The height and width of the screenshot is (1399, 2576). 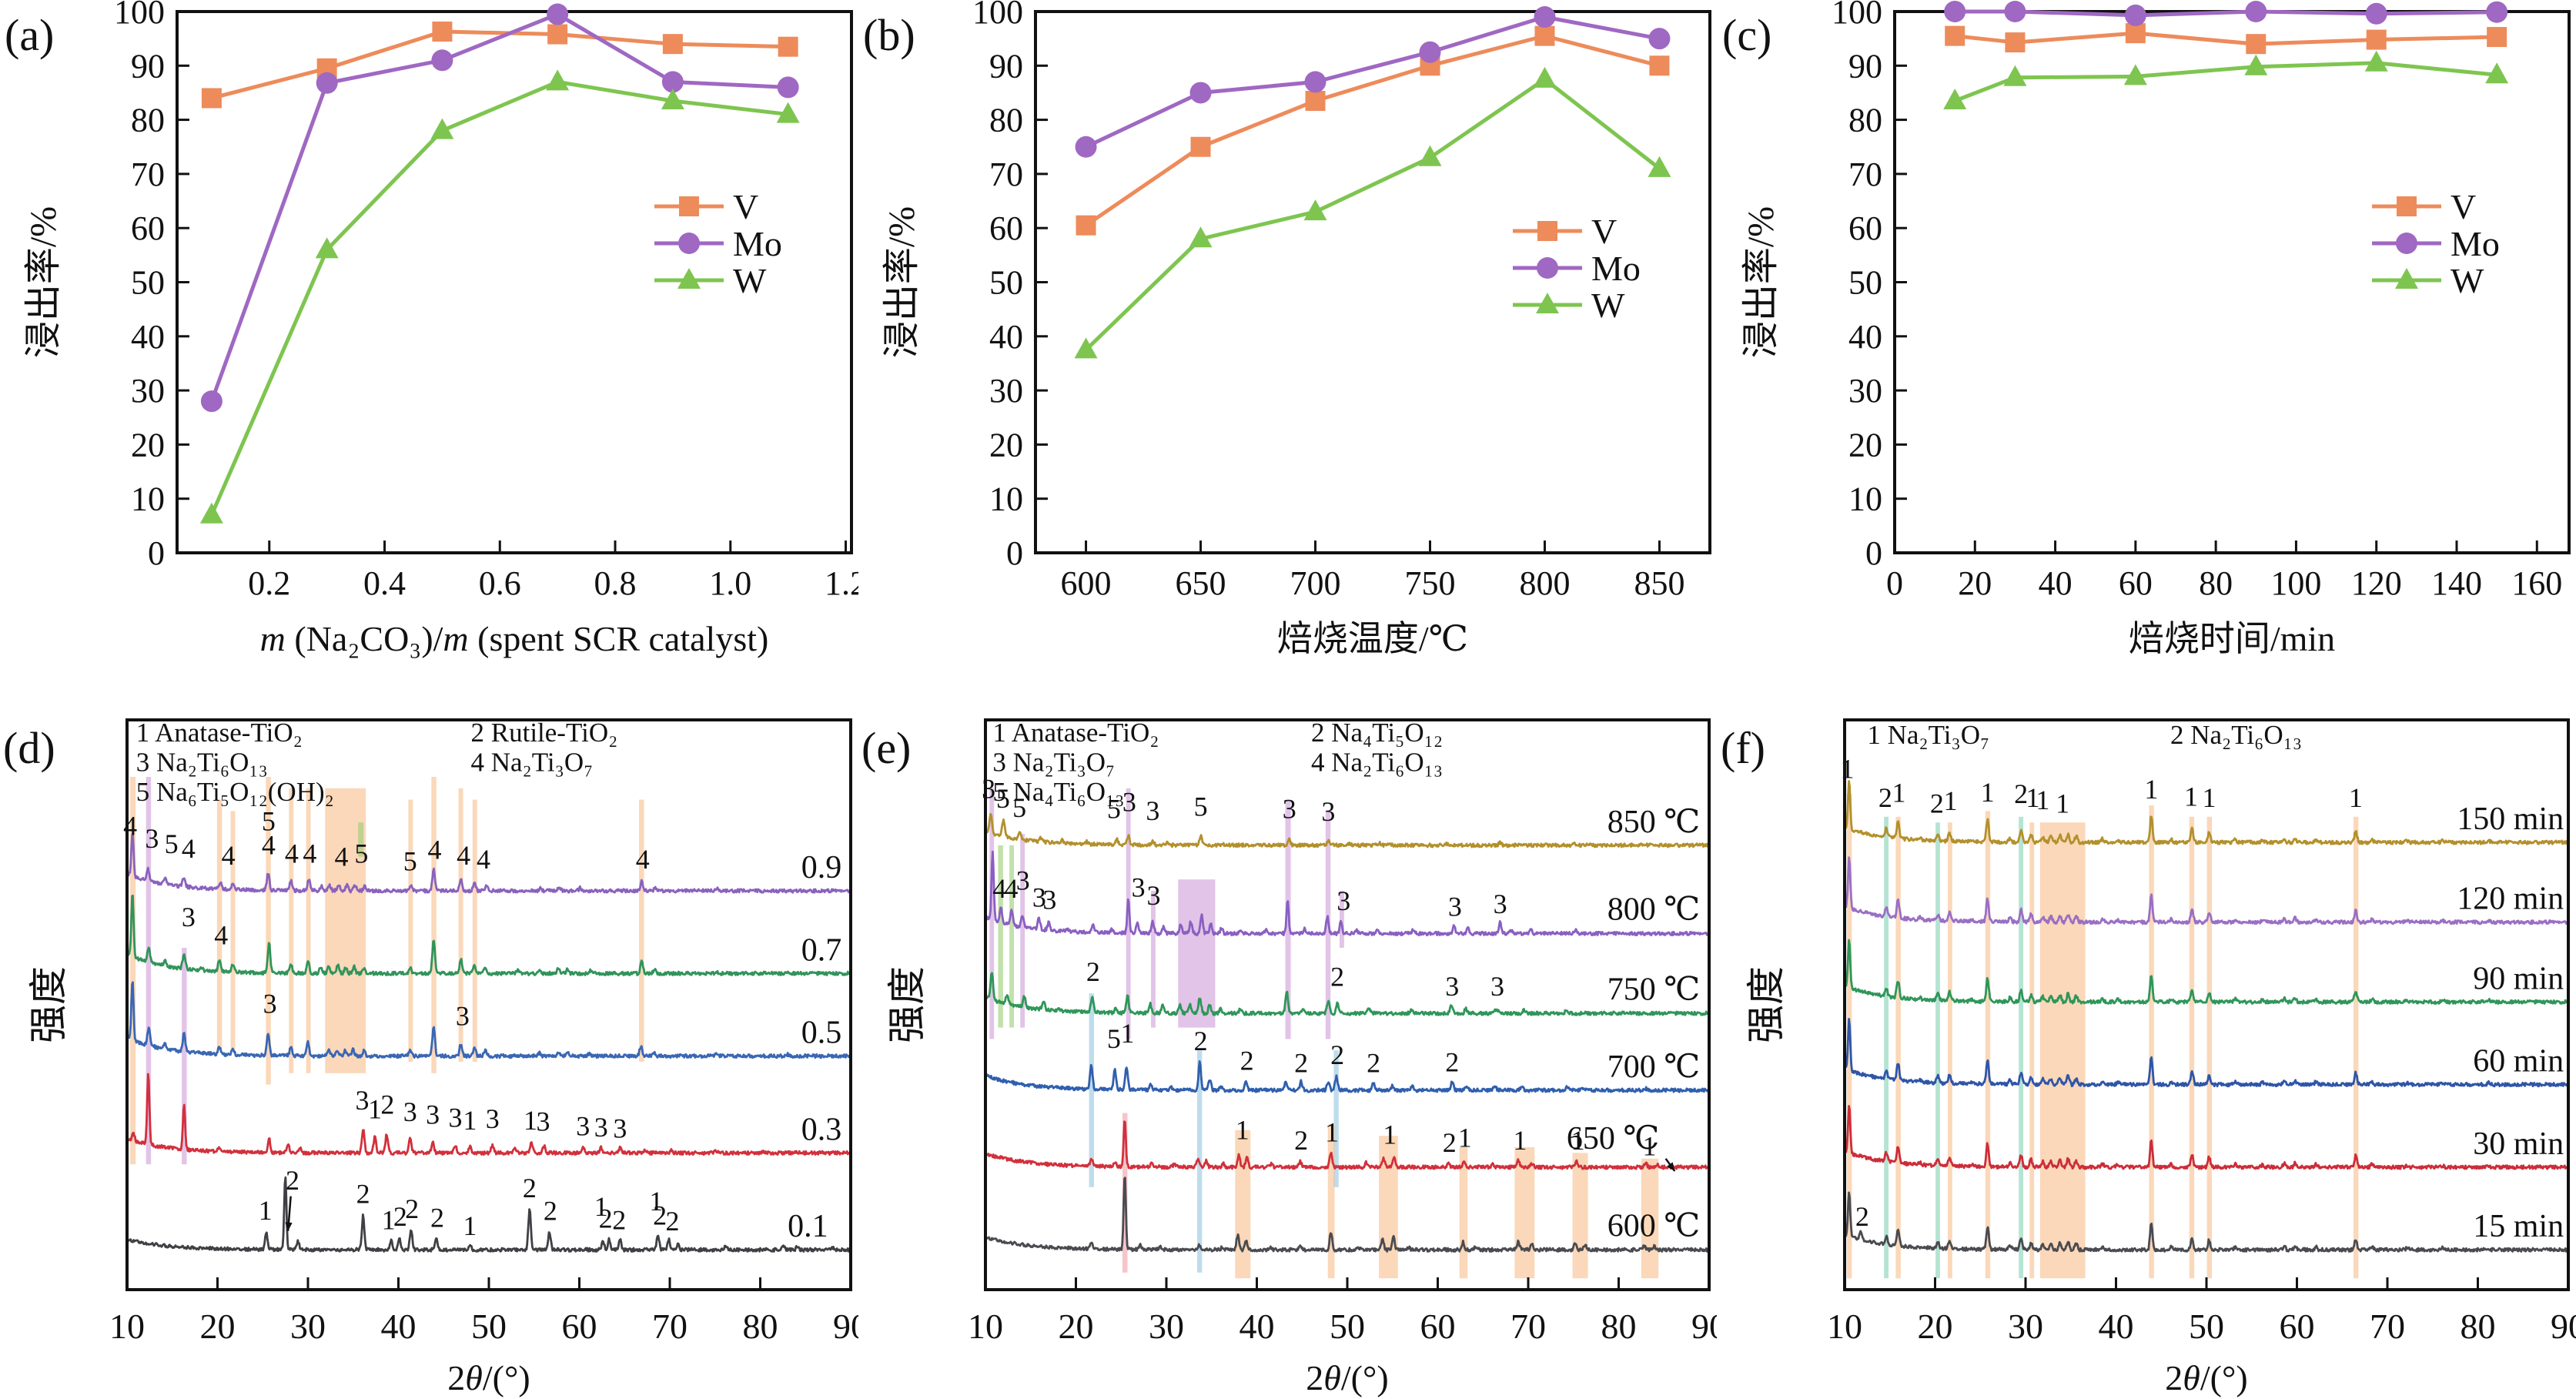 What do you see at coordinates (822, 950) in the screenshot?
I see `svg-text: 0.7` at bounding box center [822, 950].